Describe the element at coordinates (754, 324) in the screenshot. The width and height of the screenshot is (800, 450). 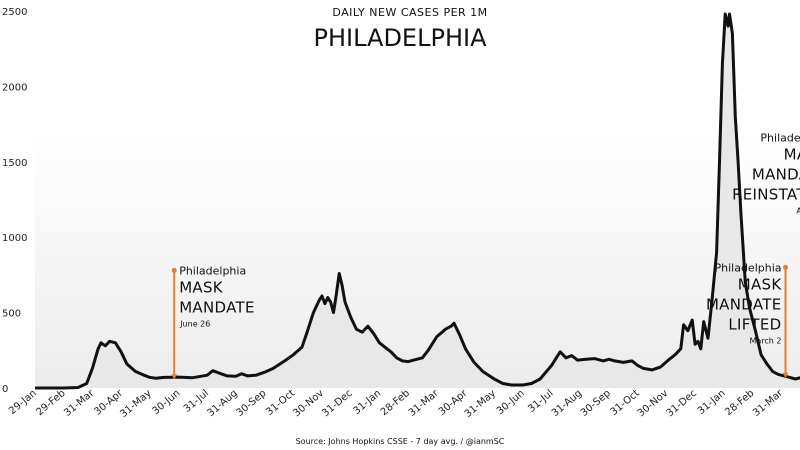
I see `annotation-text: LIFTED` at that location.